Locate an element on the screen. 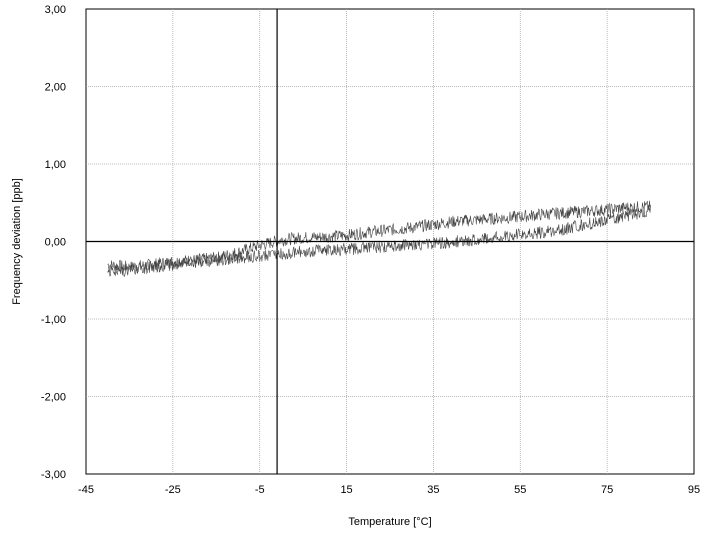 This screenshot has width=711, height=536. y-tick-labels: -3,00 -2,00 -1,00 0,00 1,00 2,00 3,00 is located at coordinates (53, 242).